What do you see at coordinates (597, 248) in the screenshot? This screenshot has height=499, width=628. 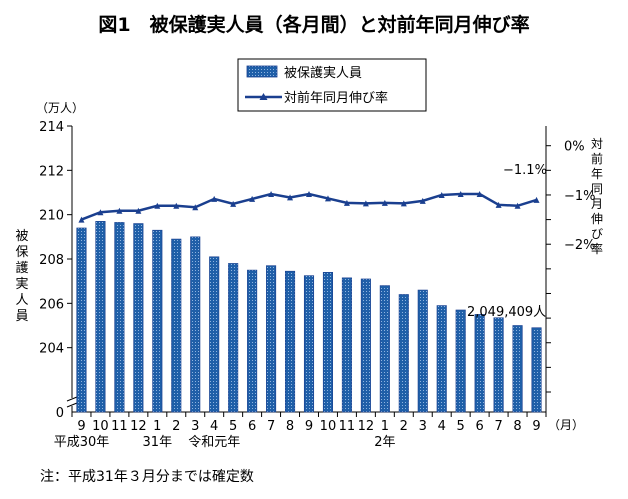 I see `right-axis-label-char: 率` at bounding box center [597, 248].